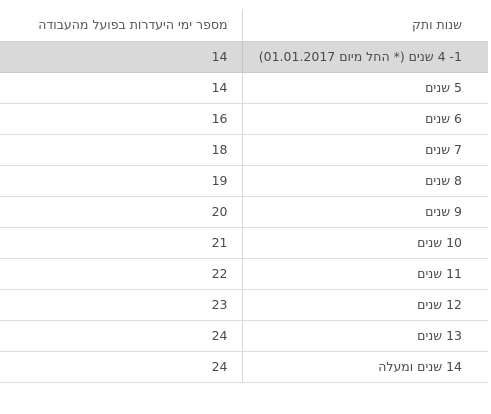 The width and height of the screenshot is (491, 414). I want to click on days-cell: 18, so click(121, 150).